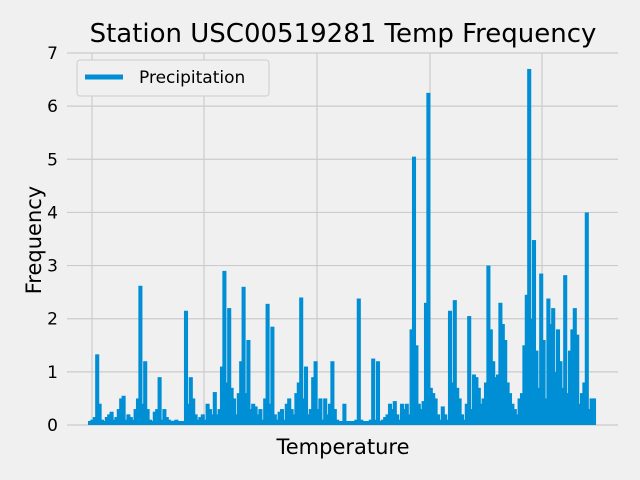  Describe the element at coordinates (52, 107) in the screenshot. I see `y-tick-label: 6` at that location.